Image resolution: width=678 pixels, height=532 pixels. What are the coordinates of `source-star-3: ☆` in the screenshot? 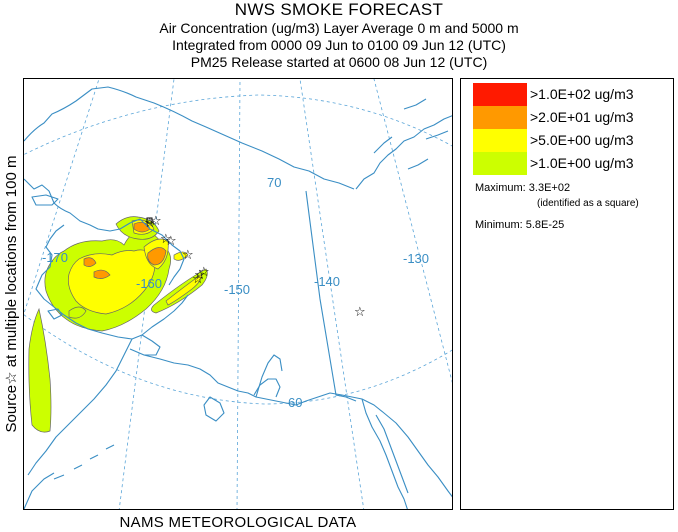 It's located at (166, 239).